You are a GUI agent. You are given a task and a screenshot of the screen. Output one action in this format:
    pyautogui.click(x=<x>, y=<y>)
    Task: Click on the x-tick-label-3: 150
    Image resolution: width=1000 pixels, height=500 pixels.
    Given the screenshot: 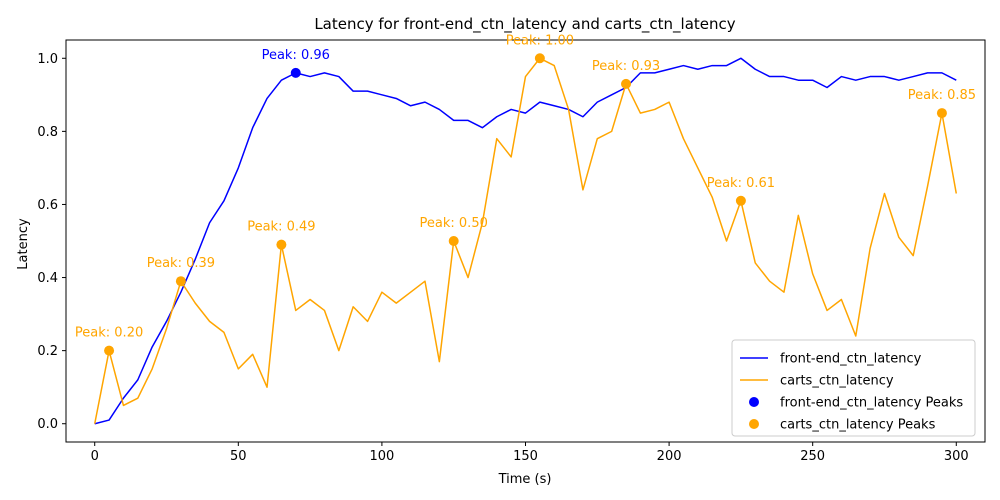 What is the action you would take?
    pyautogui.click(x=525, y=456)
    